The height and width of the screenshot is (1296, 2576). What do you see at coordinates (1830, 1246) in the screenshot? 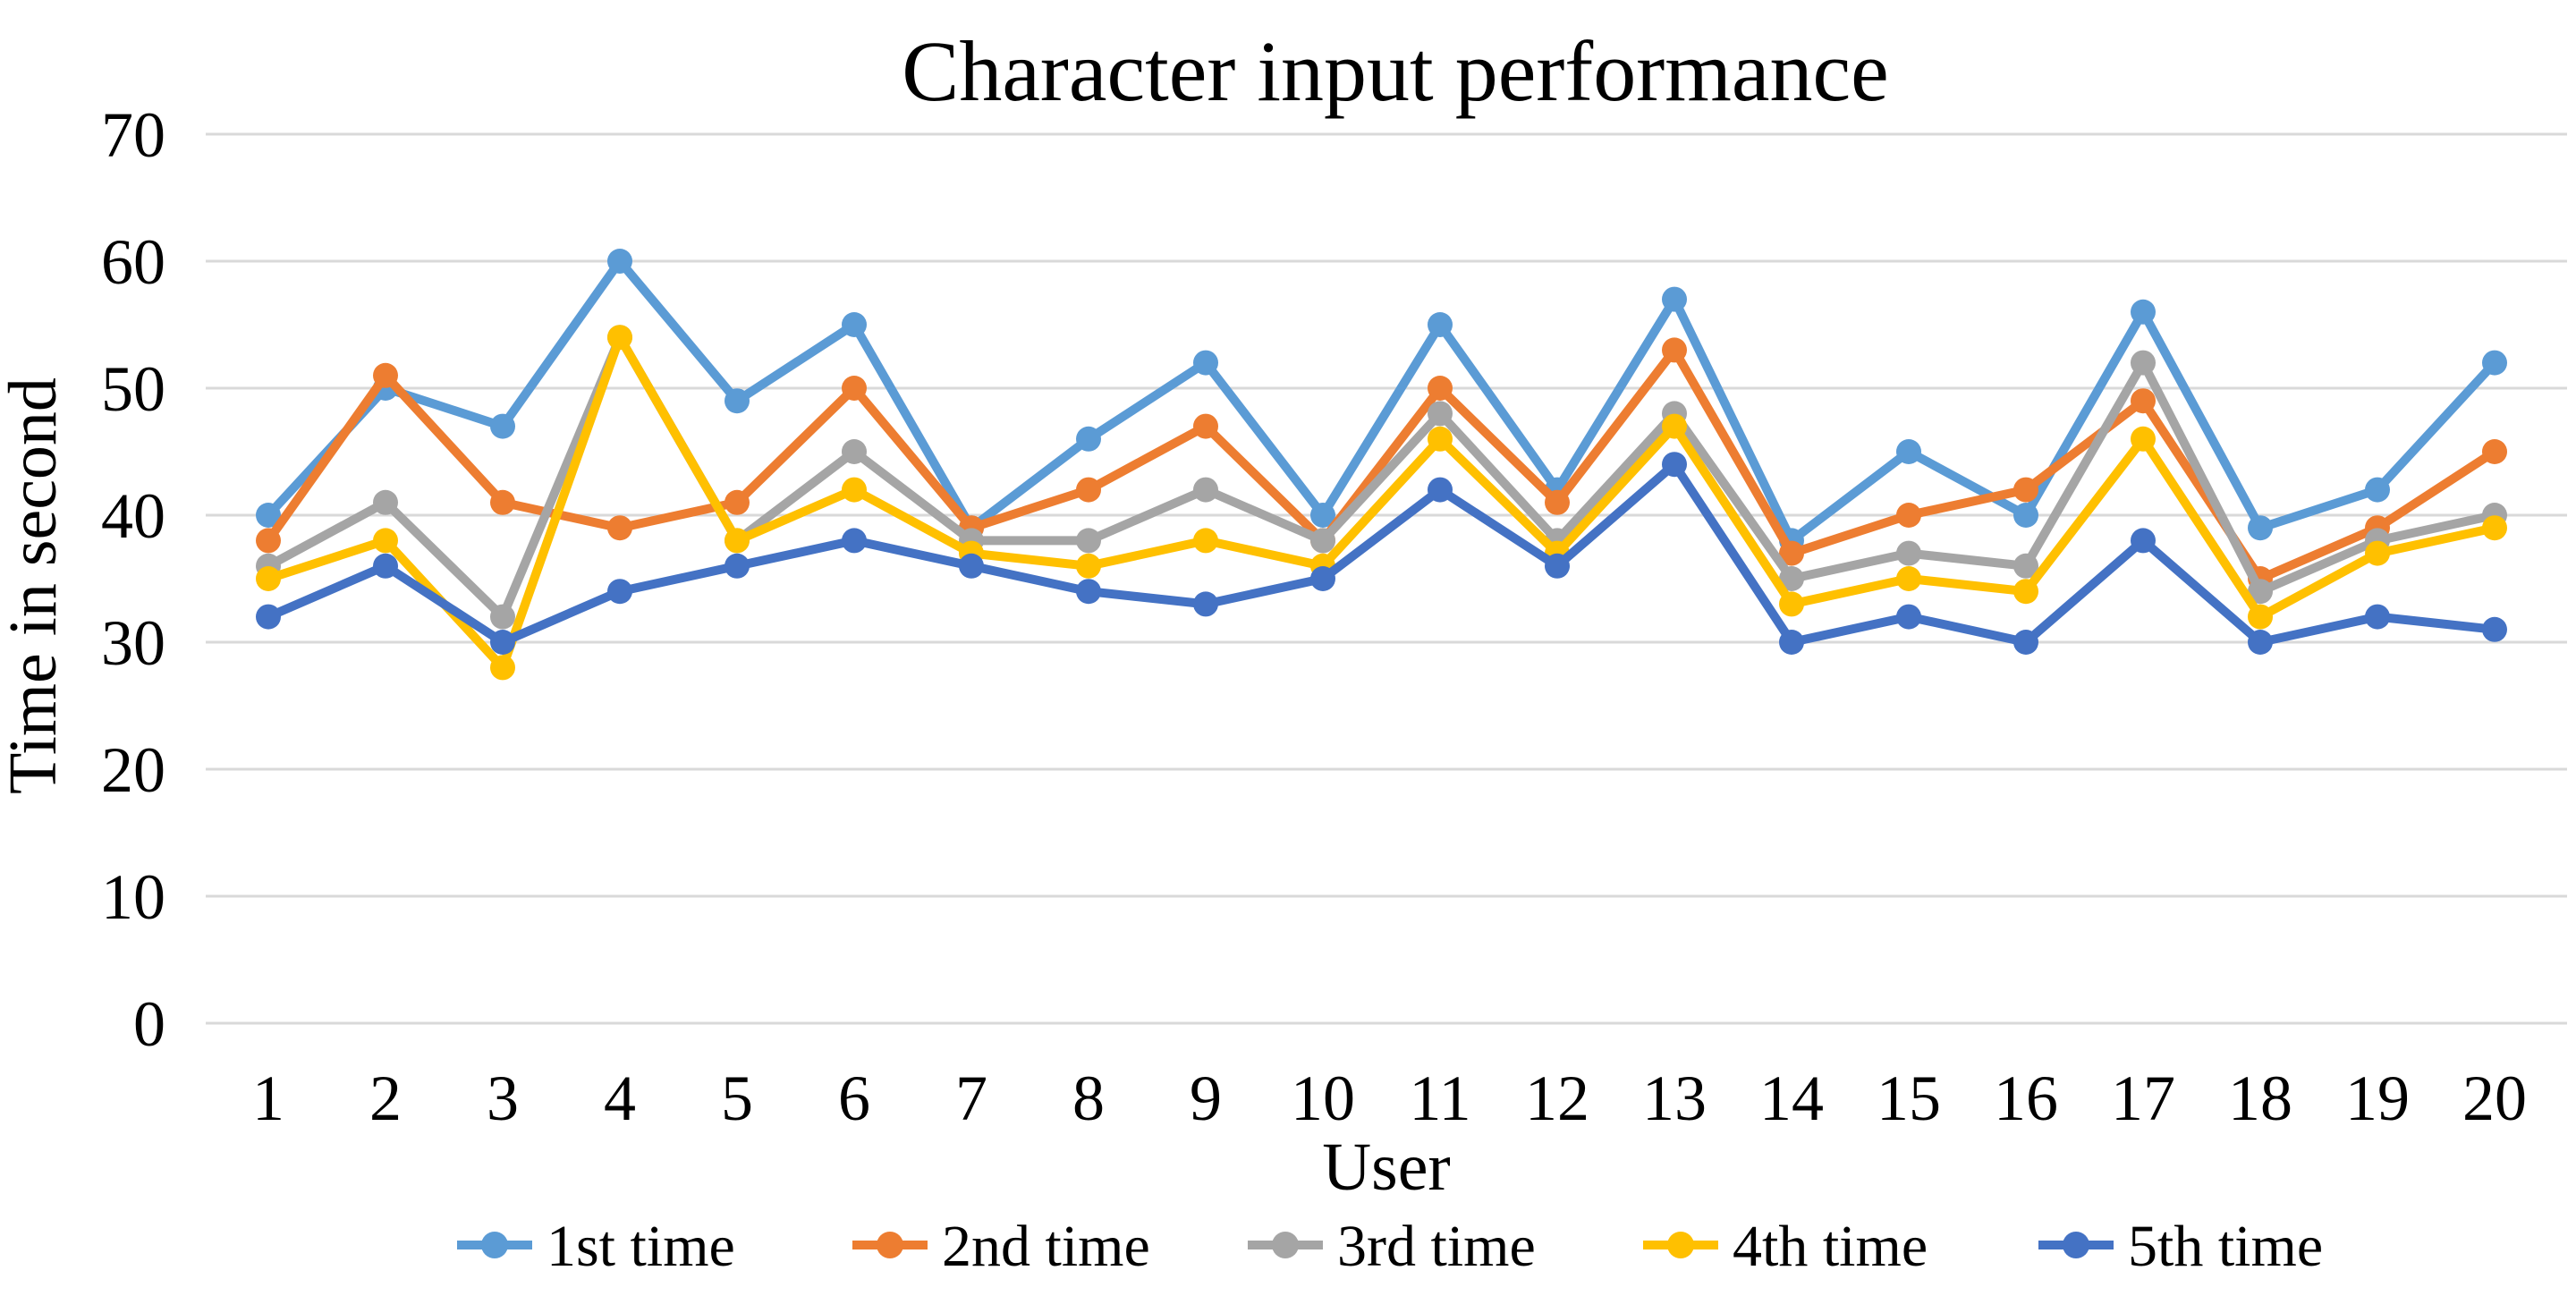
I see `legend-label: 4th time` at bounding box center [1830, 1246].